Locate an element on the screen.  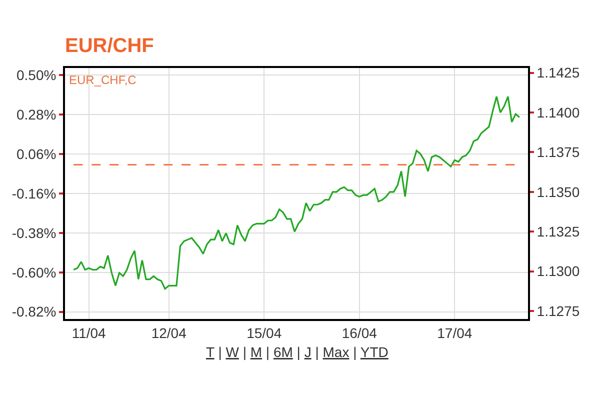
y-tick-label: 0.28% is located at coordinates (36, 114).